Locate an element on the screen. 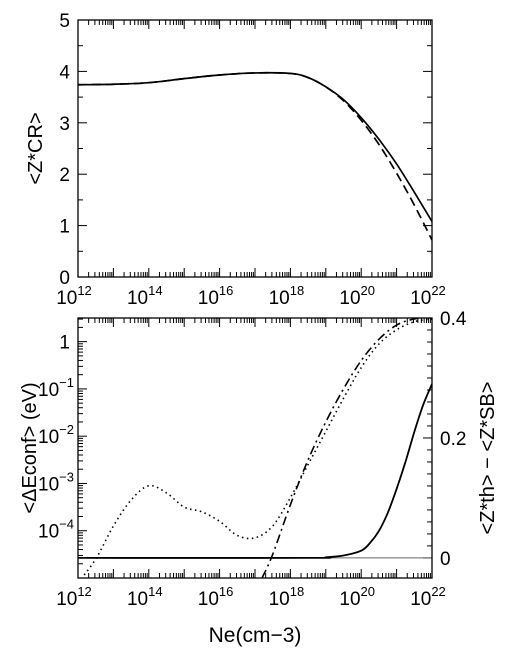  bottom-xtick-label: 1016 is located at coordinates (216, 597).